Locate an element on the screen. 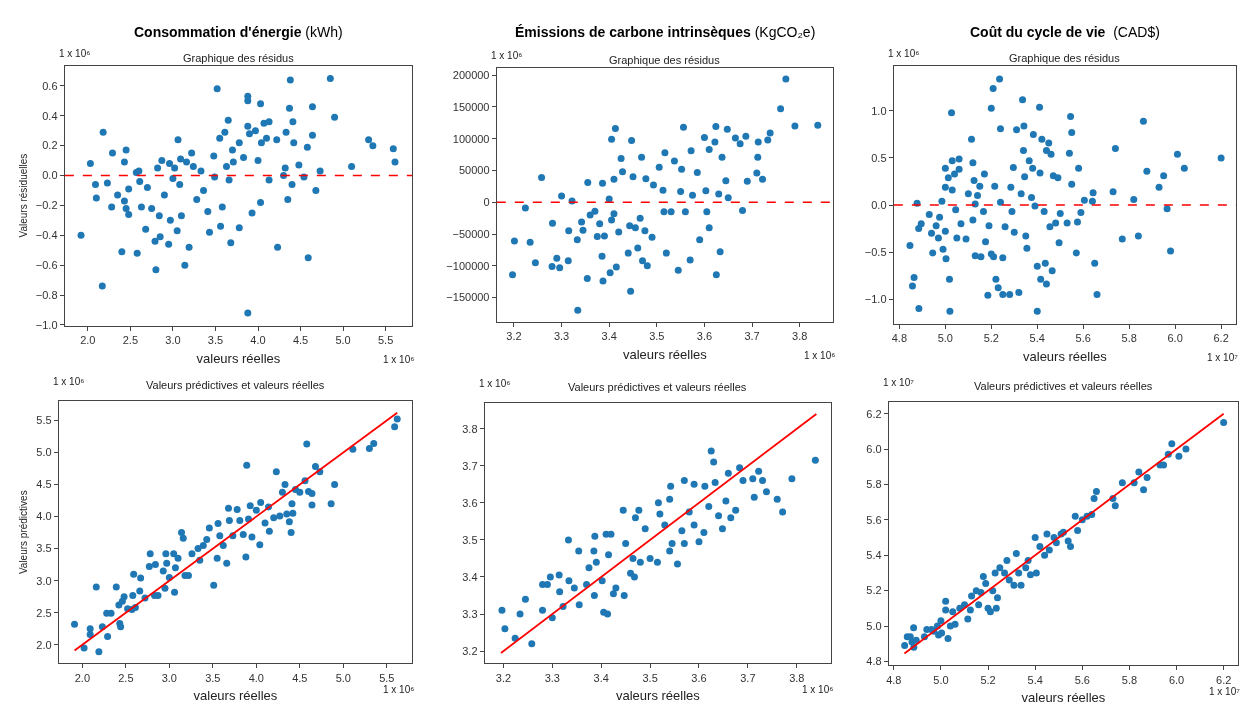 The height and width of the screenshot is (715, 1249). y-tick-label: −50000 is located at coordinates (471, 233).